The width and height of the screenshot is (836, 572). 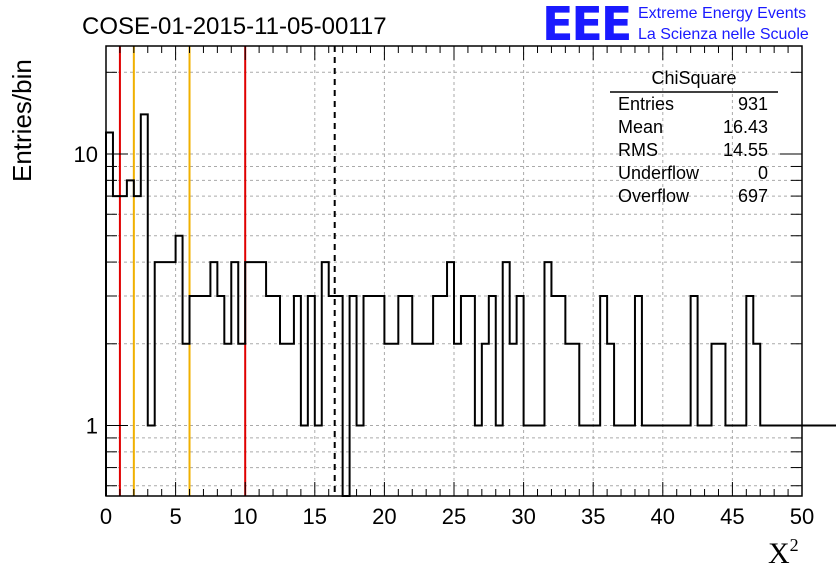 What do you see at coordinates (763, 173) in the screenshot?
I see `stats-value: 0` at bounding box center [763, 173].